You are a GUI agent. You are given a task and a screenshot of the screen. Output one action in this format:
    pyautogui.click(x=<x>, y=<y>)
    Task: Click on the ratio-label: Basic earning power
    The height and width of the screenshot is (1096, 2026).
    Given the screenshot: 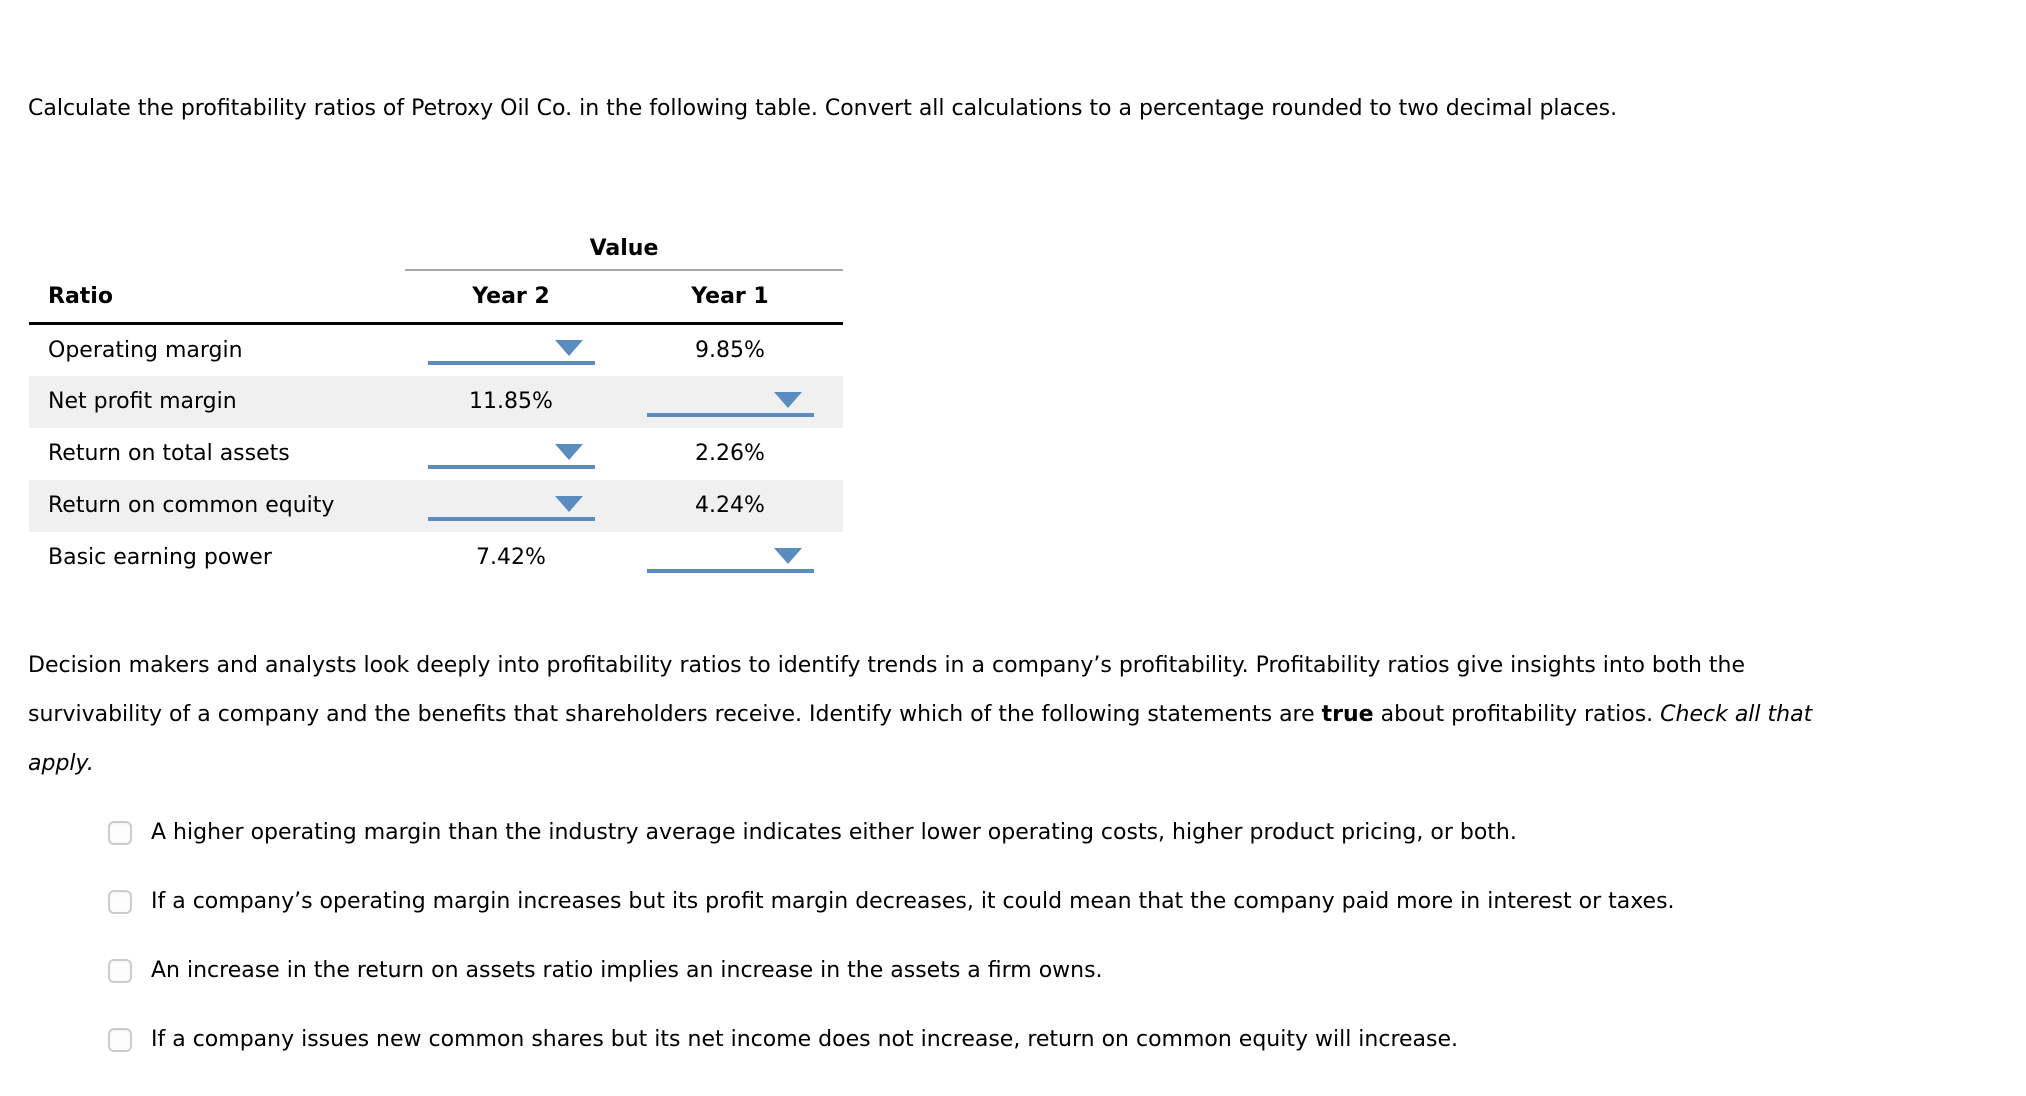 What is the action you would take?
    pyautogui.click(x=160, y=557)
    